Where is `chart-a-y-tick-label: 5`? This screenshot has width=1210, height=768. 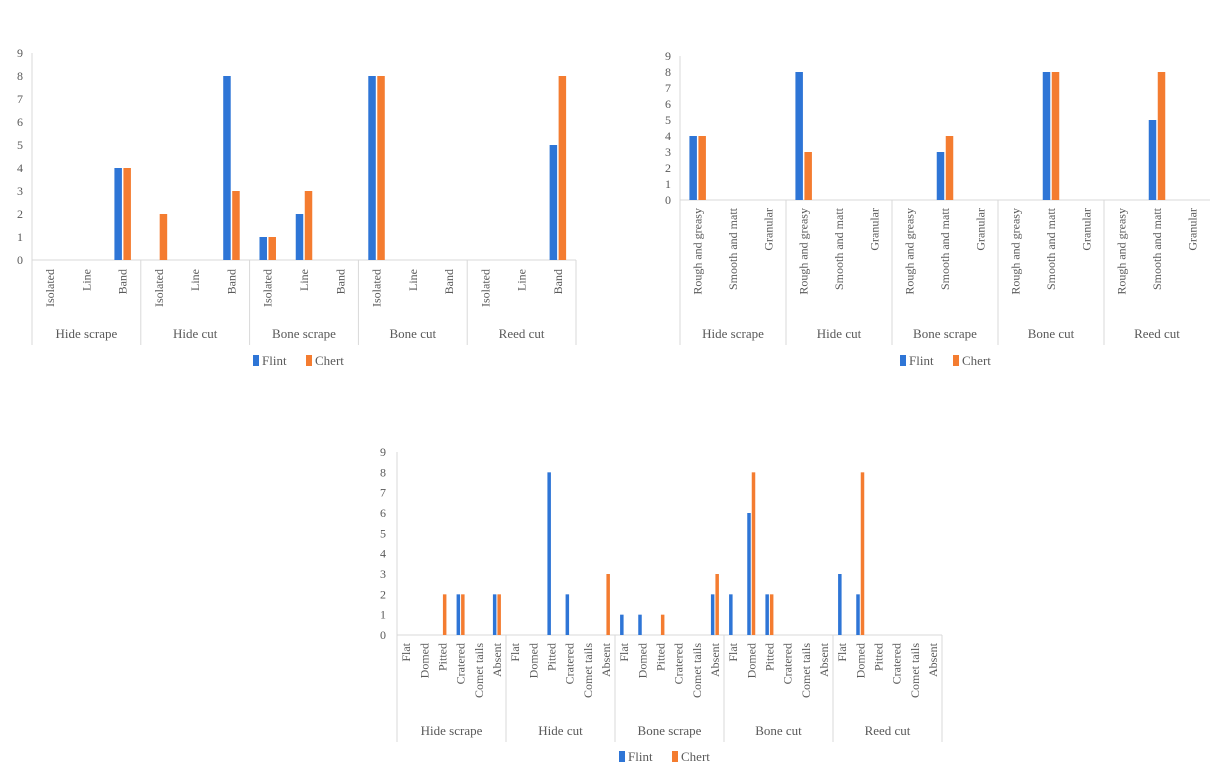
chart-a-y-tick-label: 5 is located at coordinates (20, 145).